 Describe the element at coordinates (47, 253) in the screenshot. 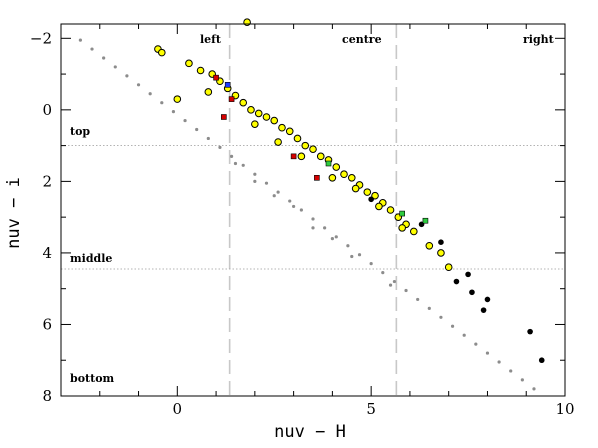

I see `y-tick-label: 4` at that location.